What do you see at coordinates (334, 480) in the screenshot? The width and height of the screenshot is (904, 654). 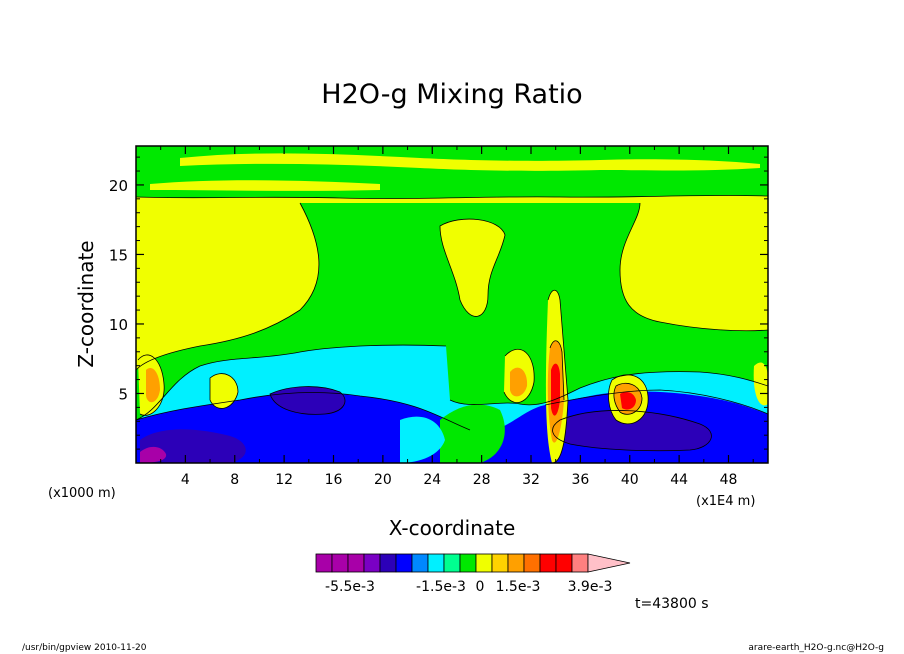 I see `x-tick-label-3: 16` at bounding box center [334, 480].